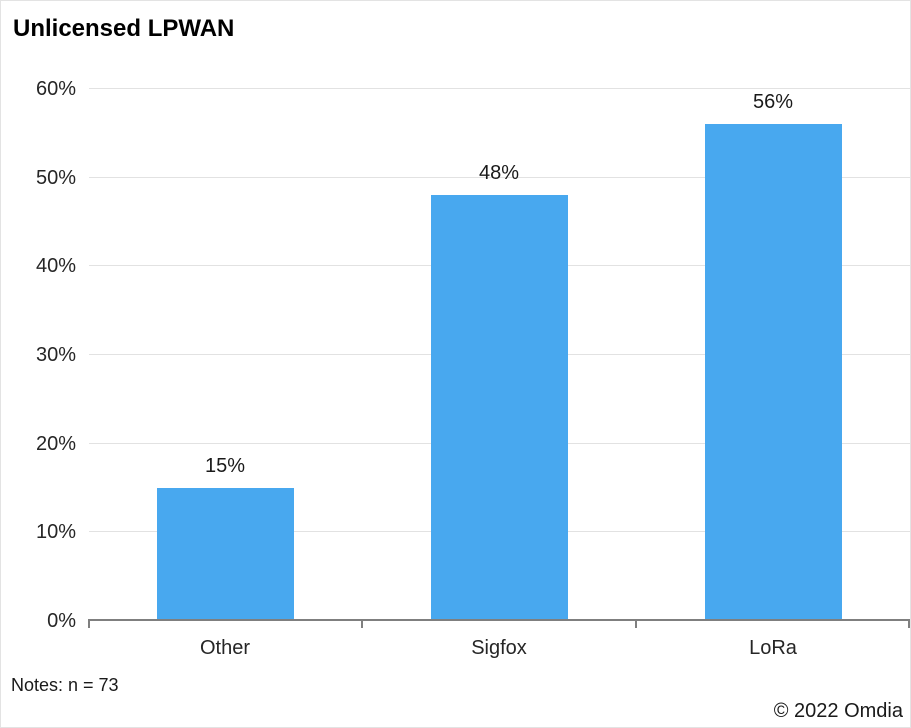 This screenshot has width=911, height=728. What do you see at coordinates (499, 408) in the screenshot?
I see `bar-sigfox` at bounding box center [499, 408].